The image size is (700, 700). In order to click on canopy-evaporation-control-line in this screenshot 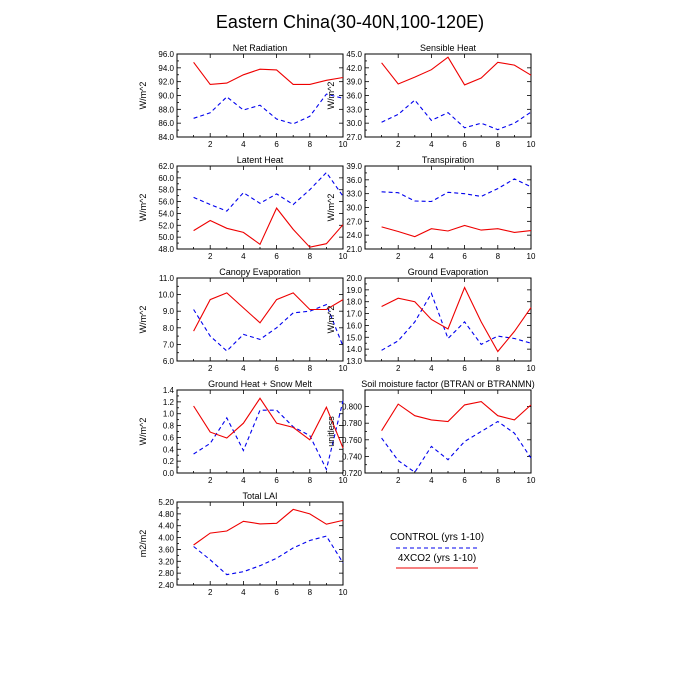, I will do `click(268, 327)`.